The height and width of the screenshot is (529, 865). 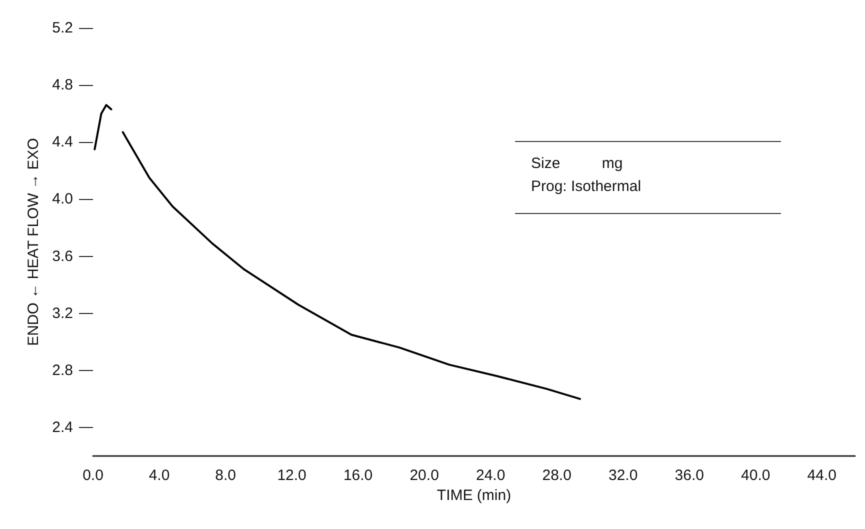 What do you see at coordinates (474, 495) in the screenshot?
I see `x-axis-title: TIME (min)` at bounding box center [474, 495].